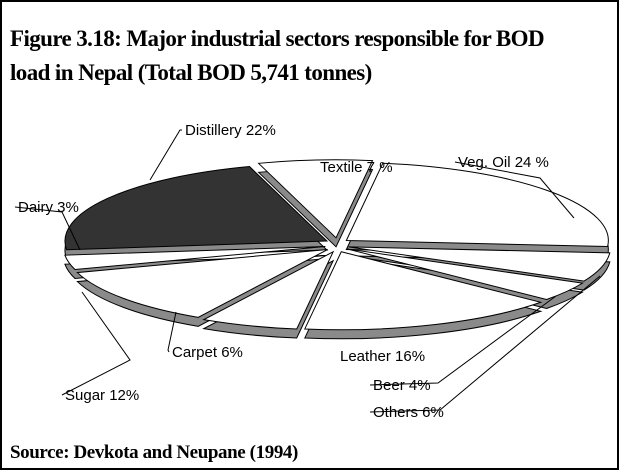 This screenshot has width=619, height=470. I want to click on slice-label: Veg. Oil 24 %, so click(503, 162).